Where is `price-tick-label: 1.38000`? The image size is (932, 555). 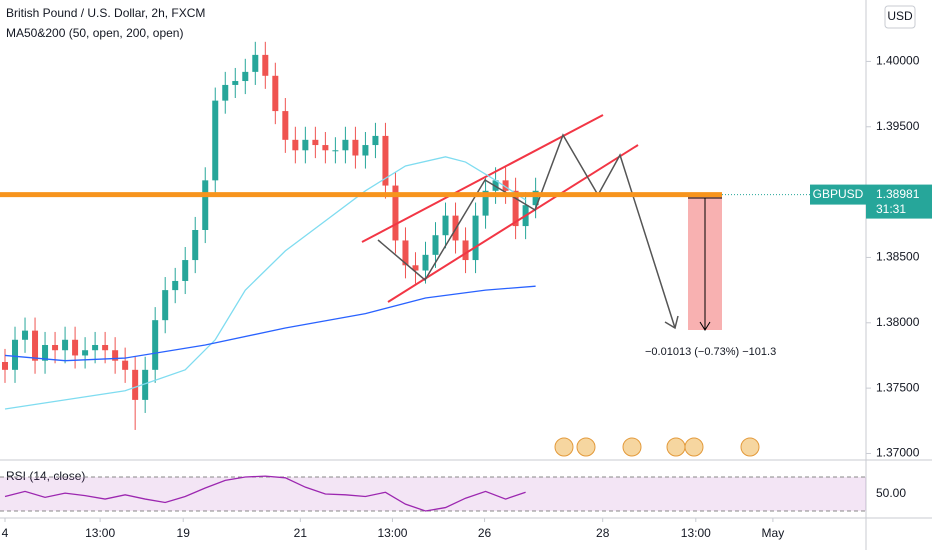 price-tick-label: 1.38000 is located at coordinates (898, 322).